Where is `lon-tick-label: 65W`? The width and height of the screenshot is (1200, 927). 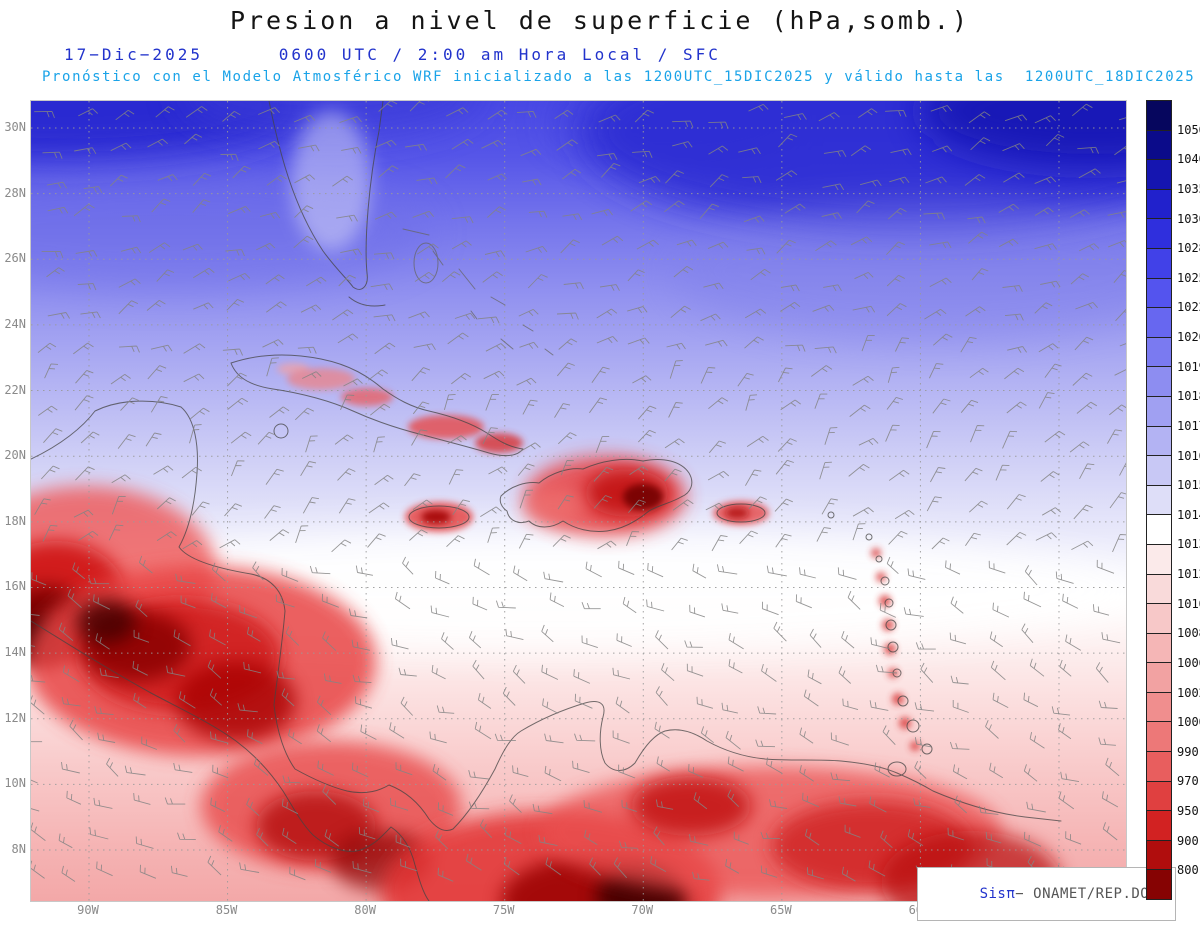 lon-tick-label: 65W is located at coordinates (781, 910).